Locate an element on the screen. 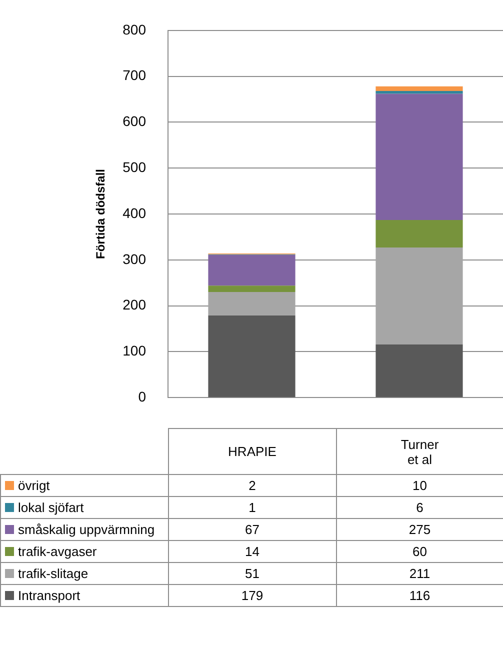 This screenshot has height=666, width=503. legend-label: trafik-slitage is located at coordinates (53, 573).